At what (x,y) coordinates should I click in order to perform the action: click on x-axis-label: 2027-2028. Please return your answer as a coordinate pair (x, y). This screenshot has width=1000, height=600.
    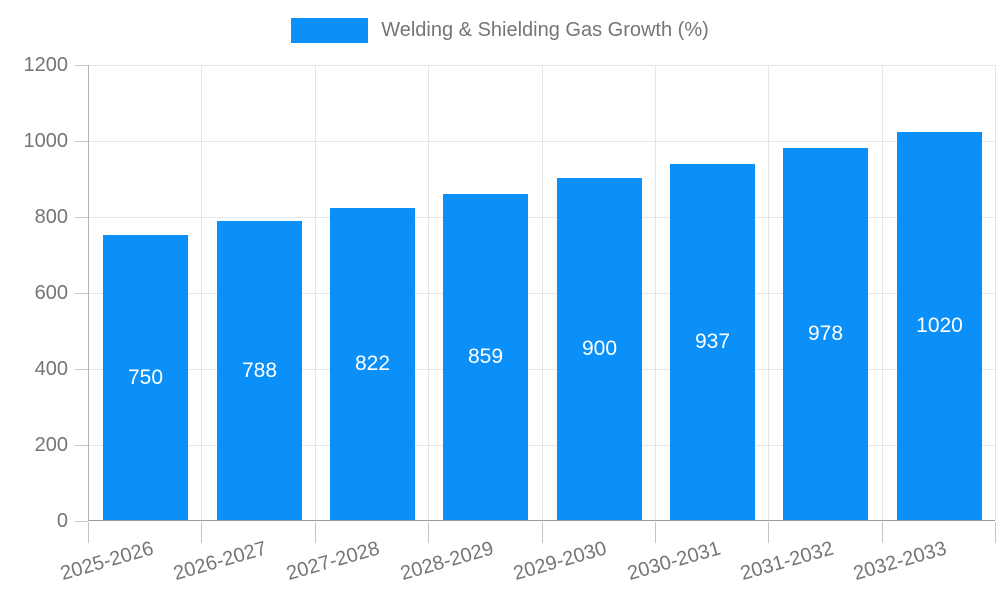
    Looking at the image, I should click on (333, 561).